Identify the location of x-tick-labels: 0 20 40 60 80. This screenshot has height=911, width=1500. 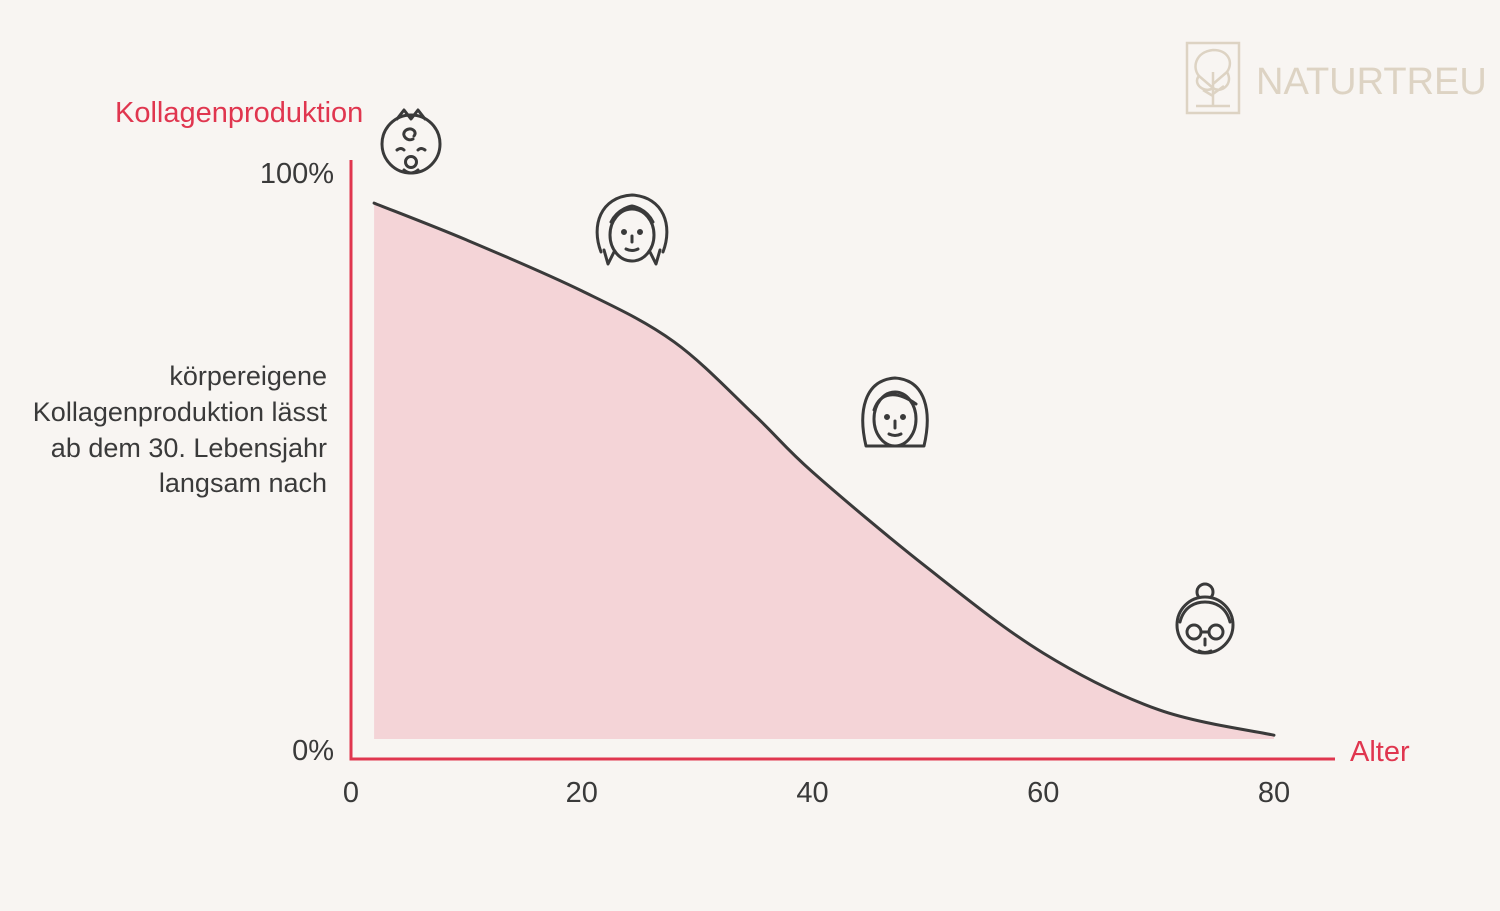
(816, 793).